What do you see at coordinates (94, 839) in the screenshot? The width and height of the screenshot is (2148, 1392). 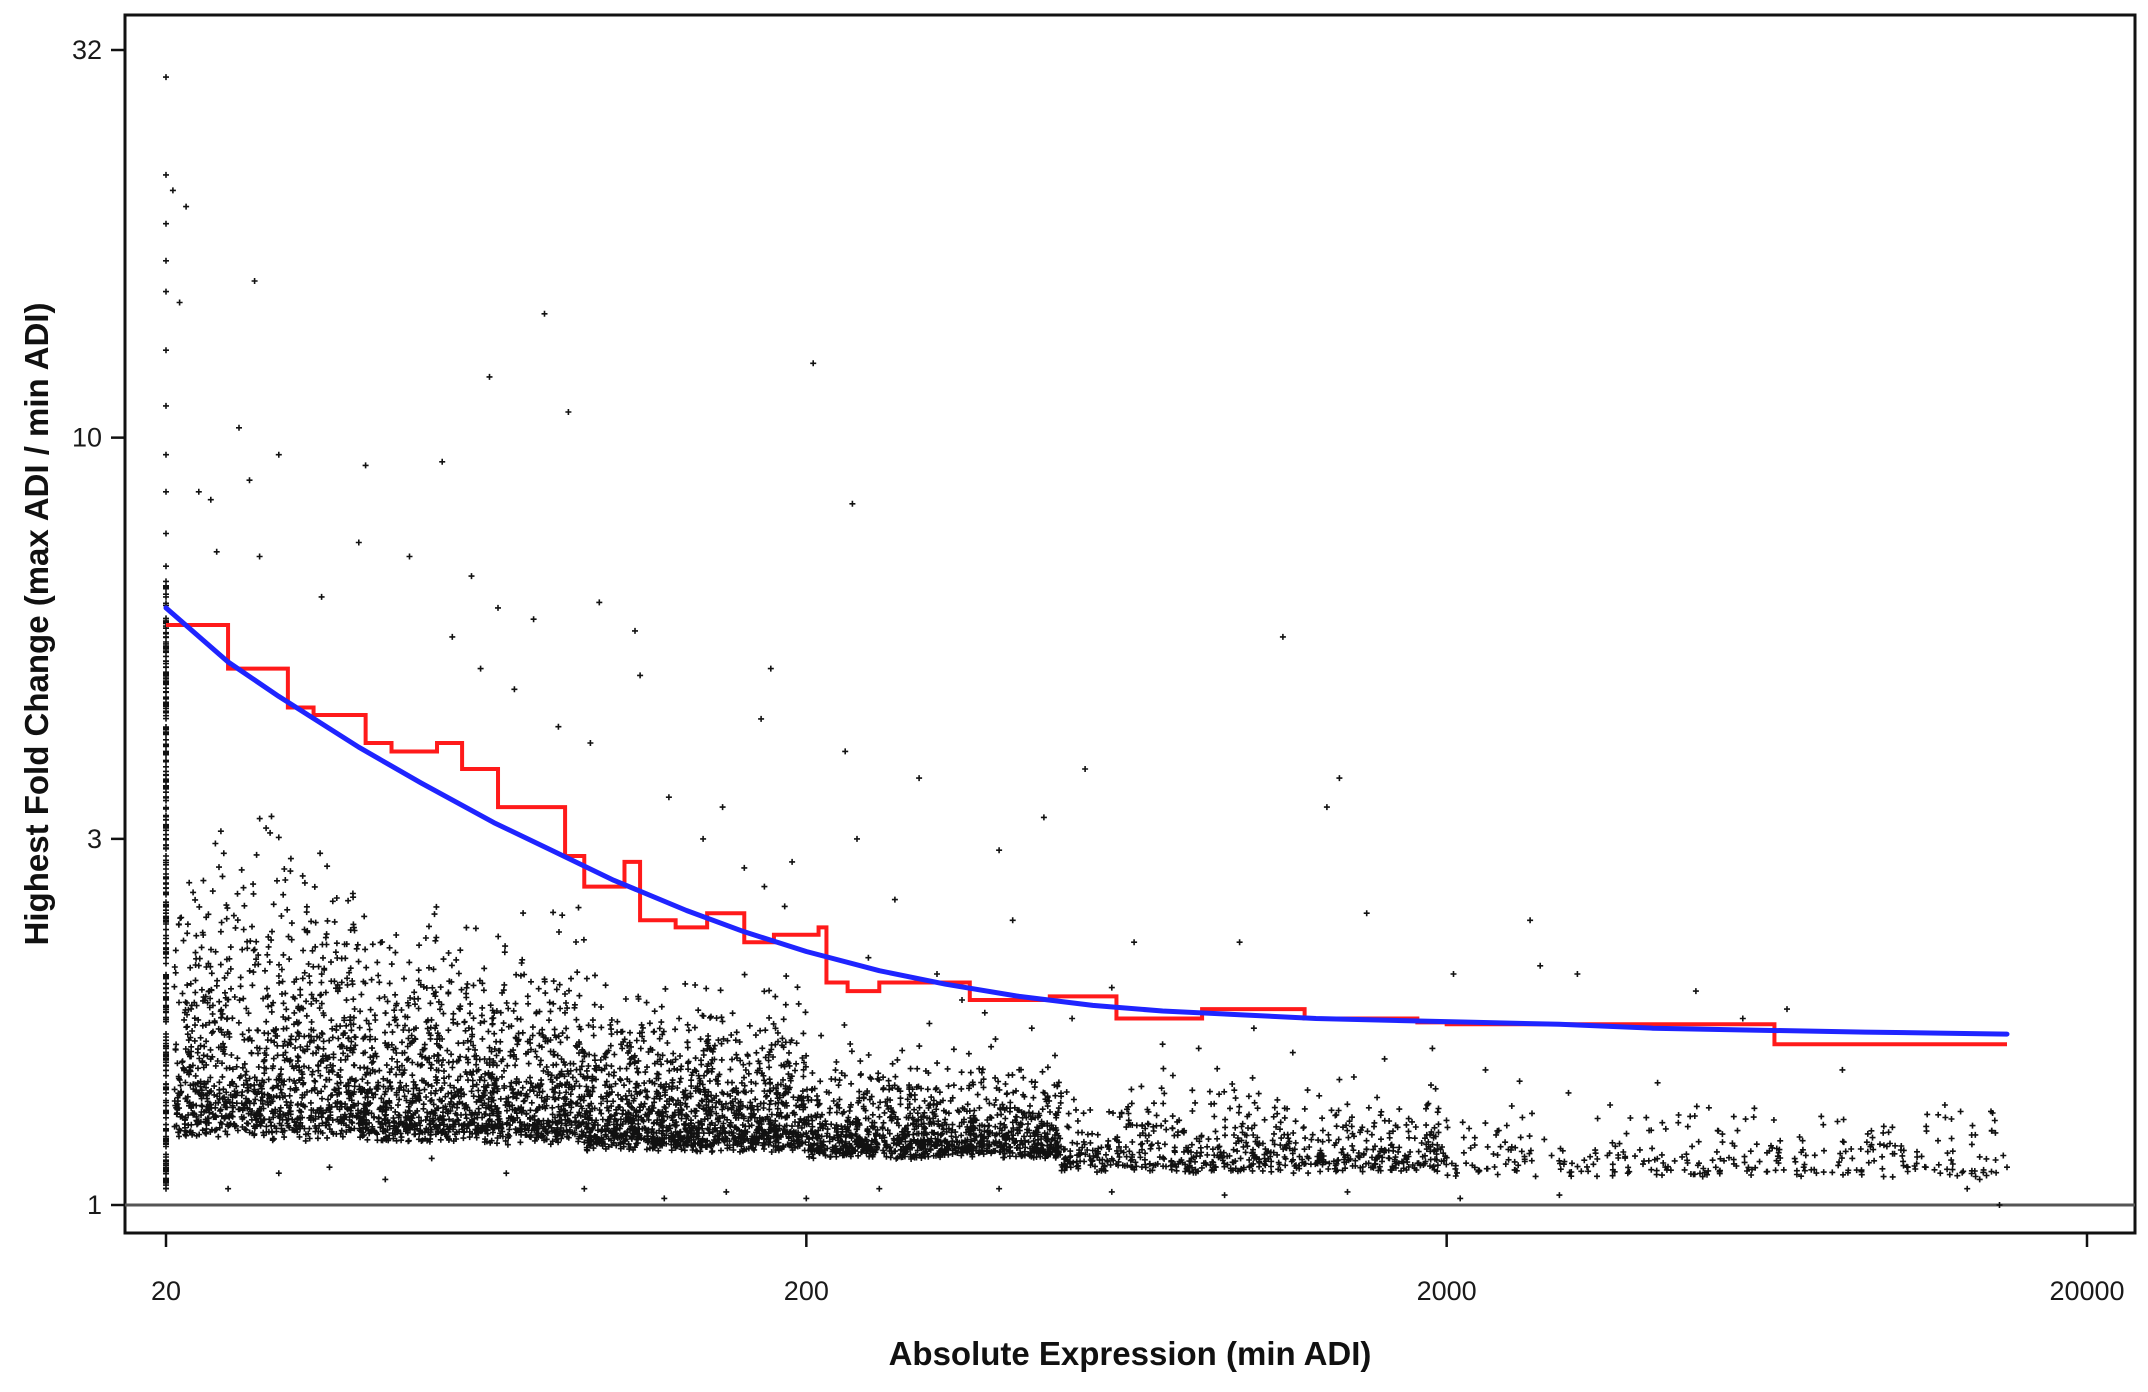 I see `y-tick-label: 3` at bounding box center [94, 839].